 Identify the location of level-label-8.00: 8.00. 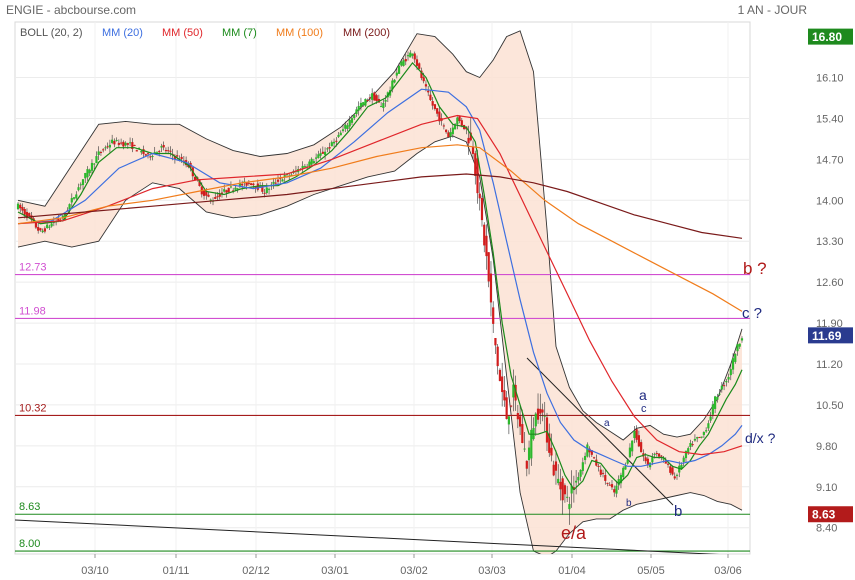
(29, 544).